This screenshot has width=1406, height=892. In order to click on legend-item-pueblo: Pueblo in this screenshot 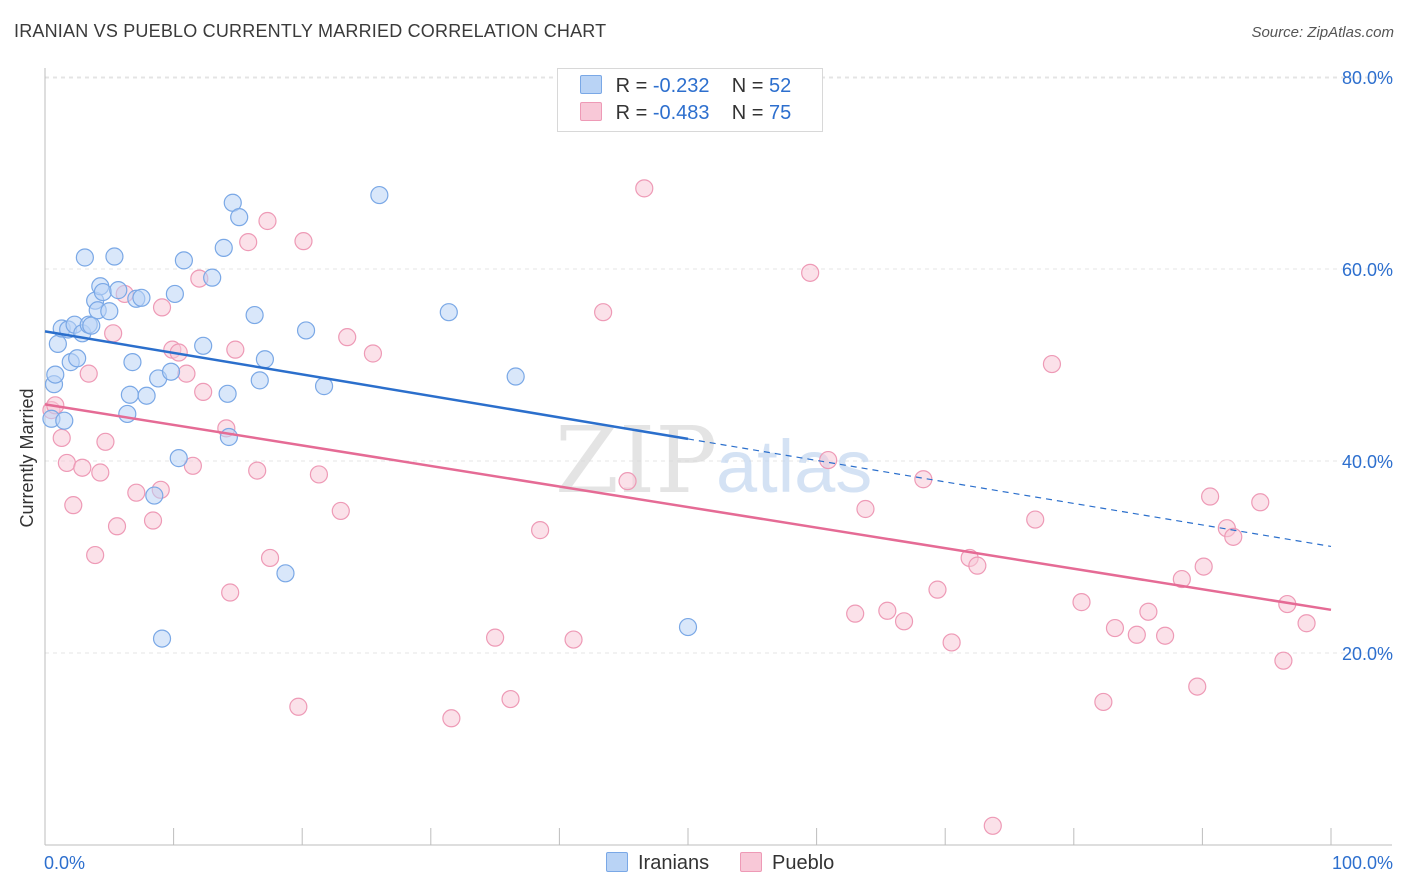, I will do `click(787, 863)`.